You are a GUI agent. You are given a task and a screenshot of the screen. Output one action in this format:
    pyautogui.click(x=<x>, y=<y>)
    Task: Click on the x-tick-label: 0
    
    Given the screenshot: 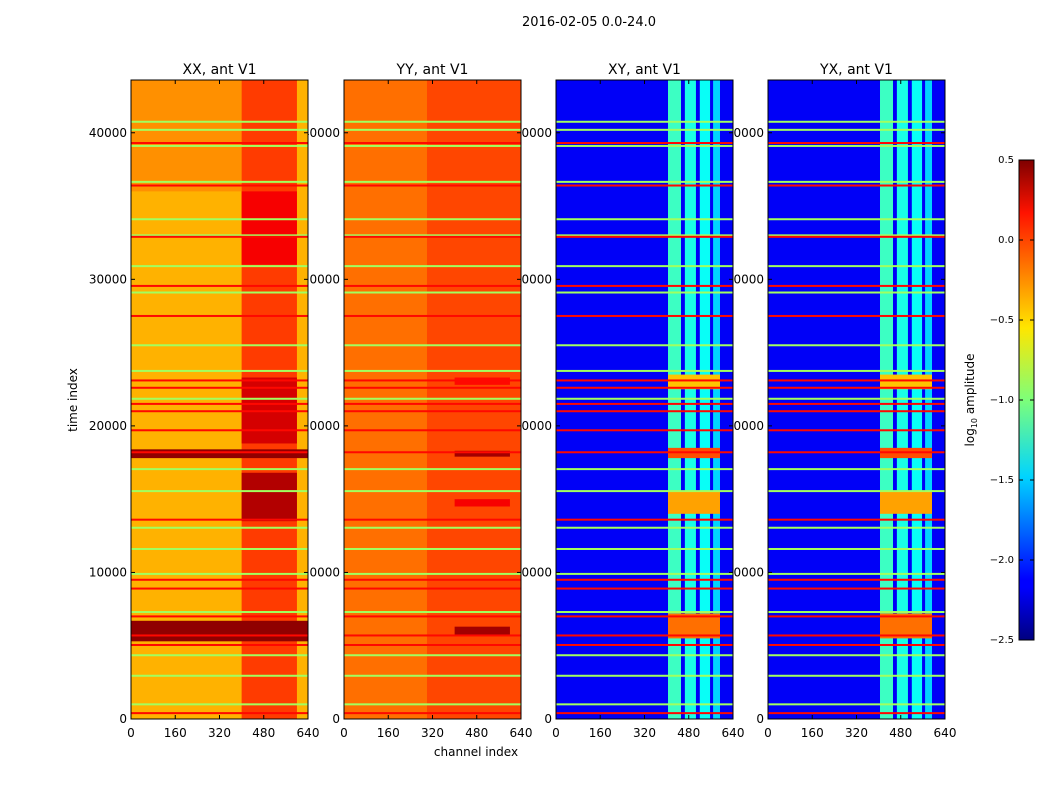 What is the action you would take?
    pyautogui.click(x=131, y=733)
    